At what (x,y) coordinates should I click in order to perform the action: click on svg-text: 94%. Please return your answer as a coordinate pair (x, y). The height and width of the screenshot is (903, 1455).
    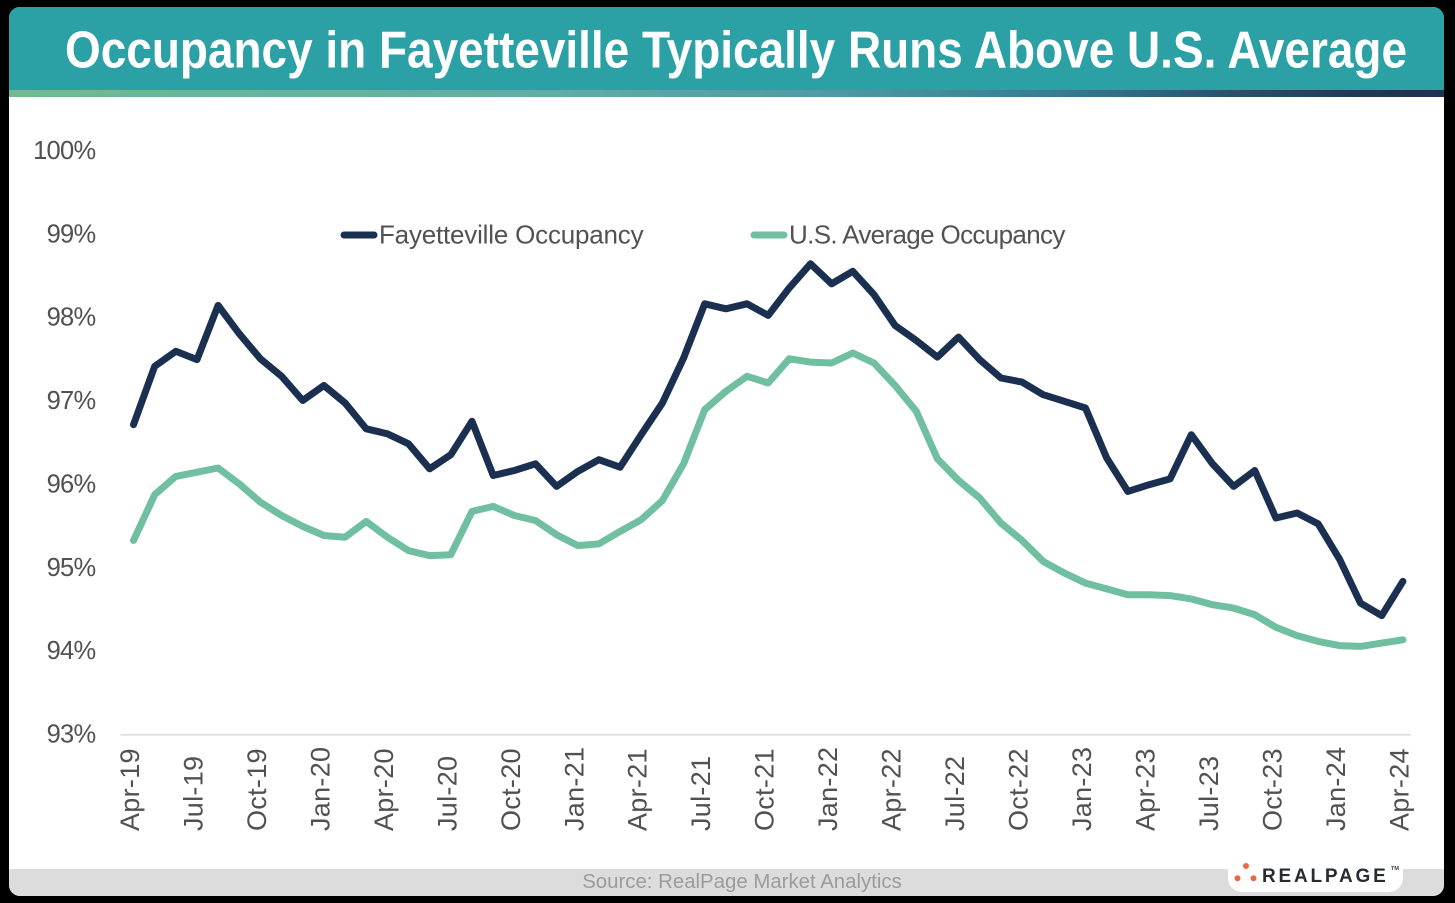
    Looking at the image, I should click on (71, 651).